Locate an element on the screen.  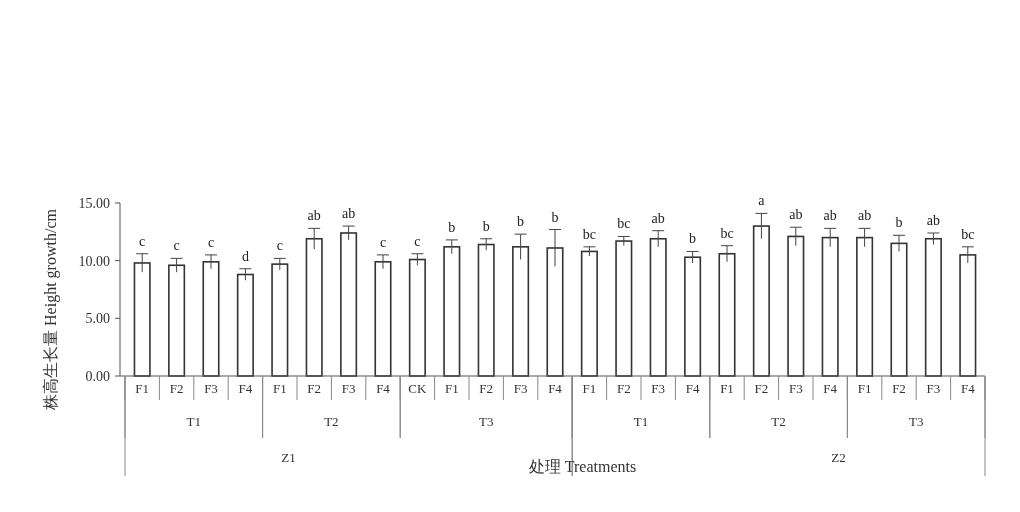
text: Z2 is located at coordinates (838, 457).